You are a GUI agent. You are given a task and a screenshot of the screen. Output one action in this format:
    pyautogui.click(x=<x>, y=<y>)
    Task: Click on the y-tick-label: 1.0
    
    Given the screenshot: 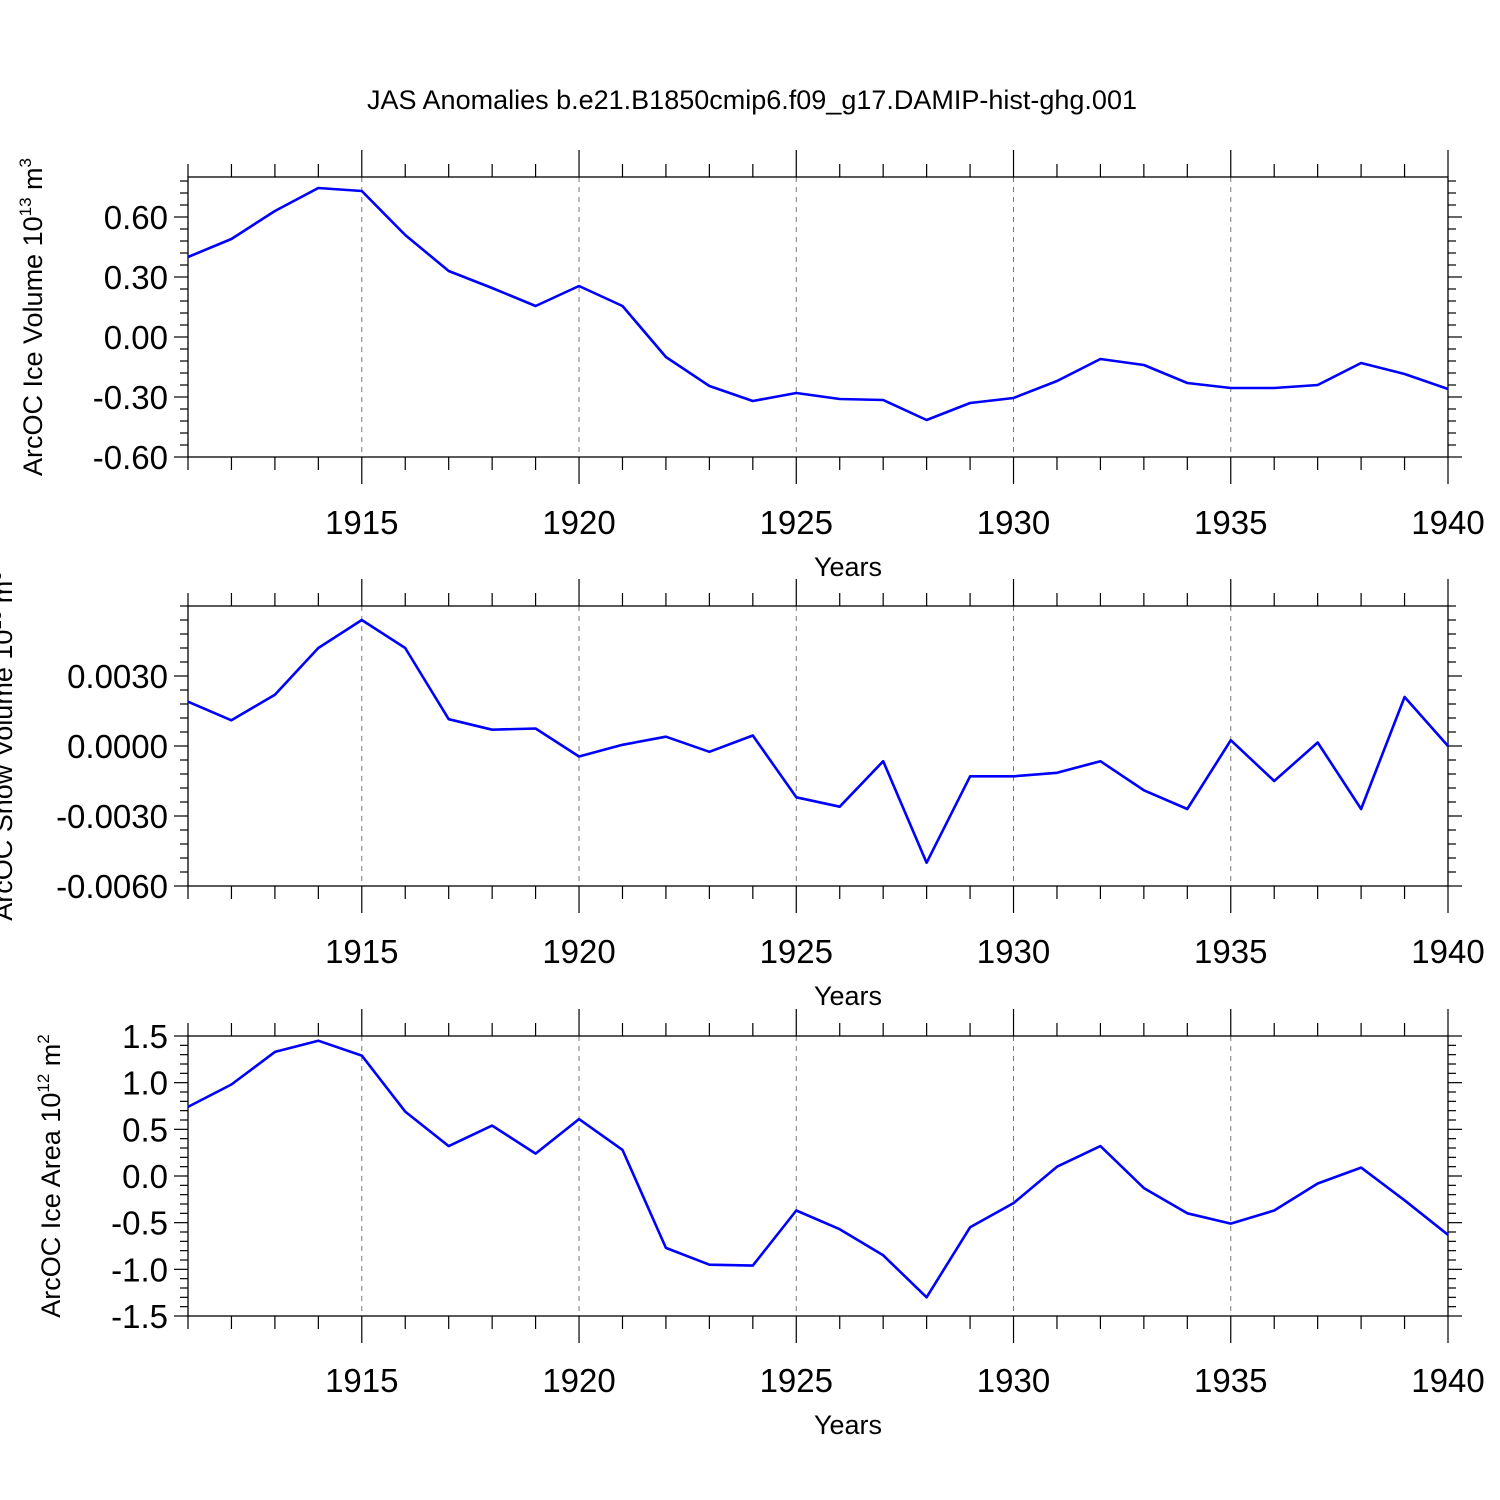 What is the action you would take?
    pyautogui.click(x=145, y=1083)
    